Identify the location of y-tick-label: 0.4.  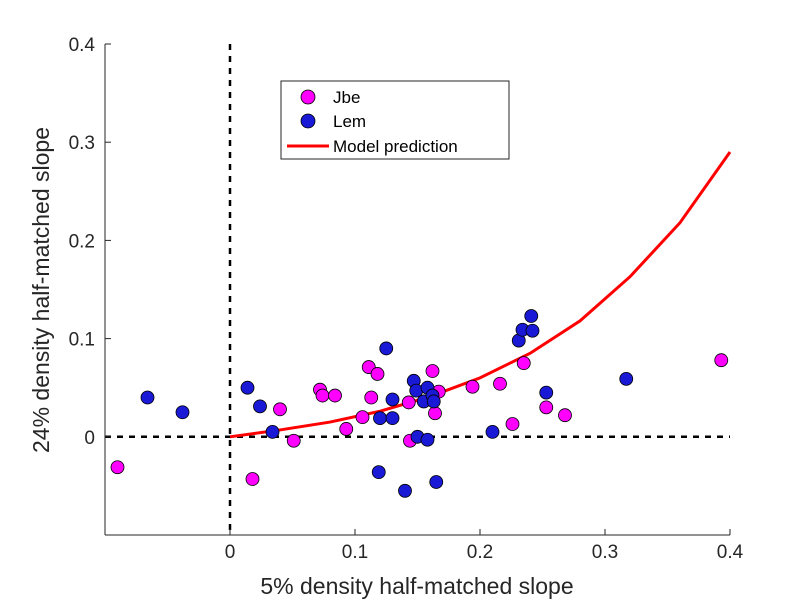
(82, 45).